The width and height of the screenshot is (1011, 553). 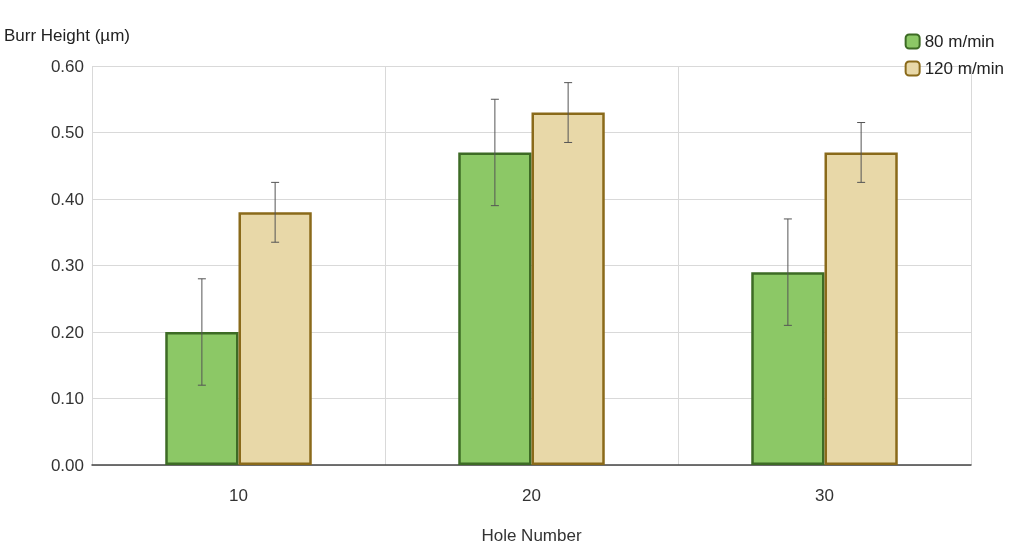 What do you see at coordinates (238, 495) in the screenshot?
I see `x-tick-label: 10` at bounding box center [238, 495].